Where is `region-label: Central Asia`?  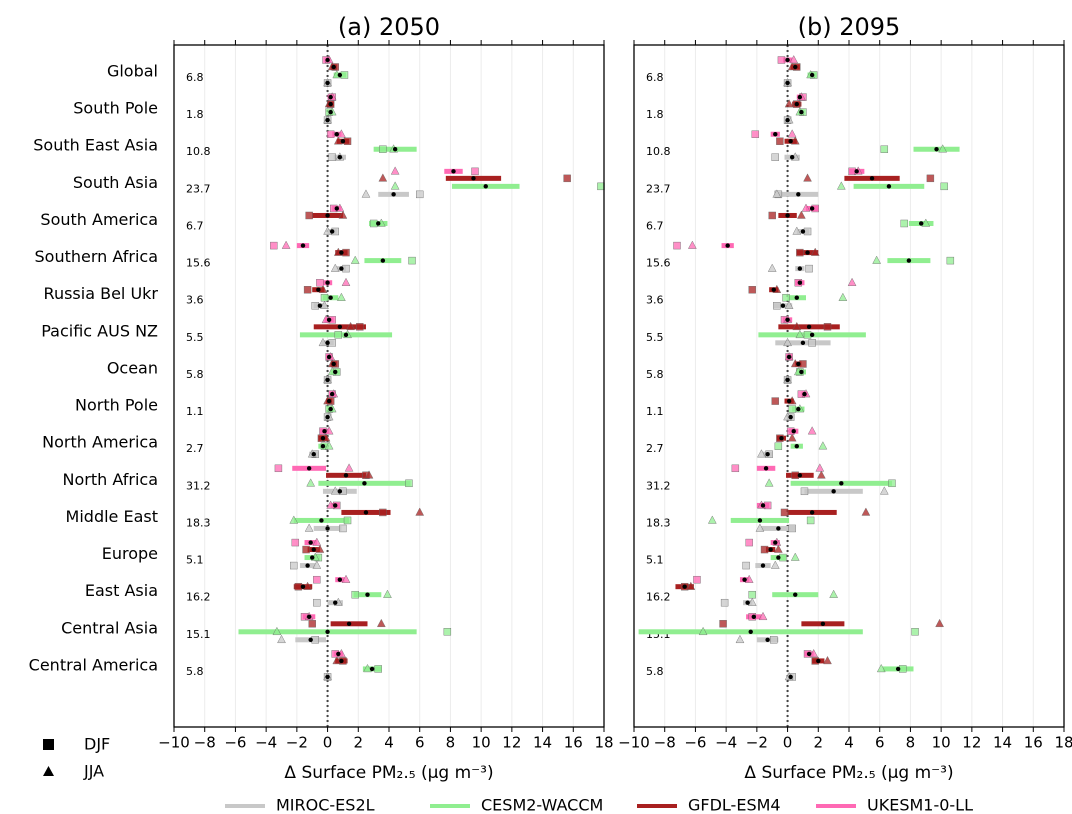 region-label: Central Asia is located at coordinates (109, 627).